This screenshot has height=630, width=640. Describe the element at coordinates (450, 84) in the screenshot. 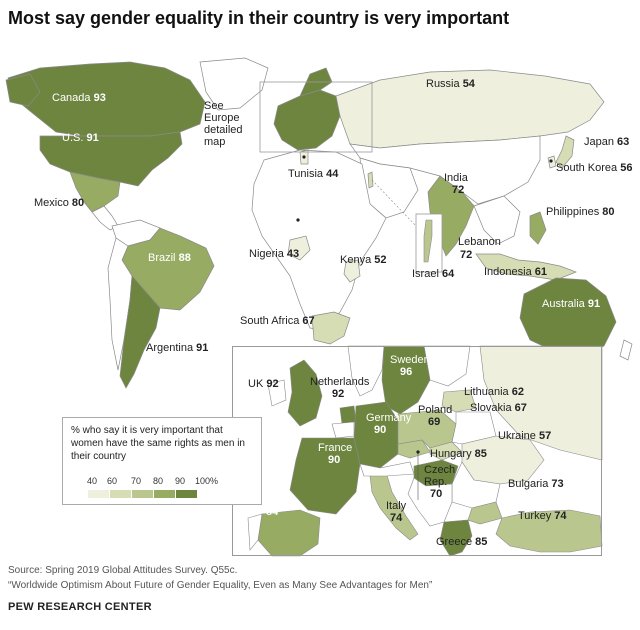

I see `label-russia: Russia 54` at that location.